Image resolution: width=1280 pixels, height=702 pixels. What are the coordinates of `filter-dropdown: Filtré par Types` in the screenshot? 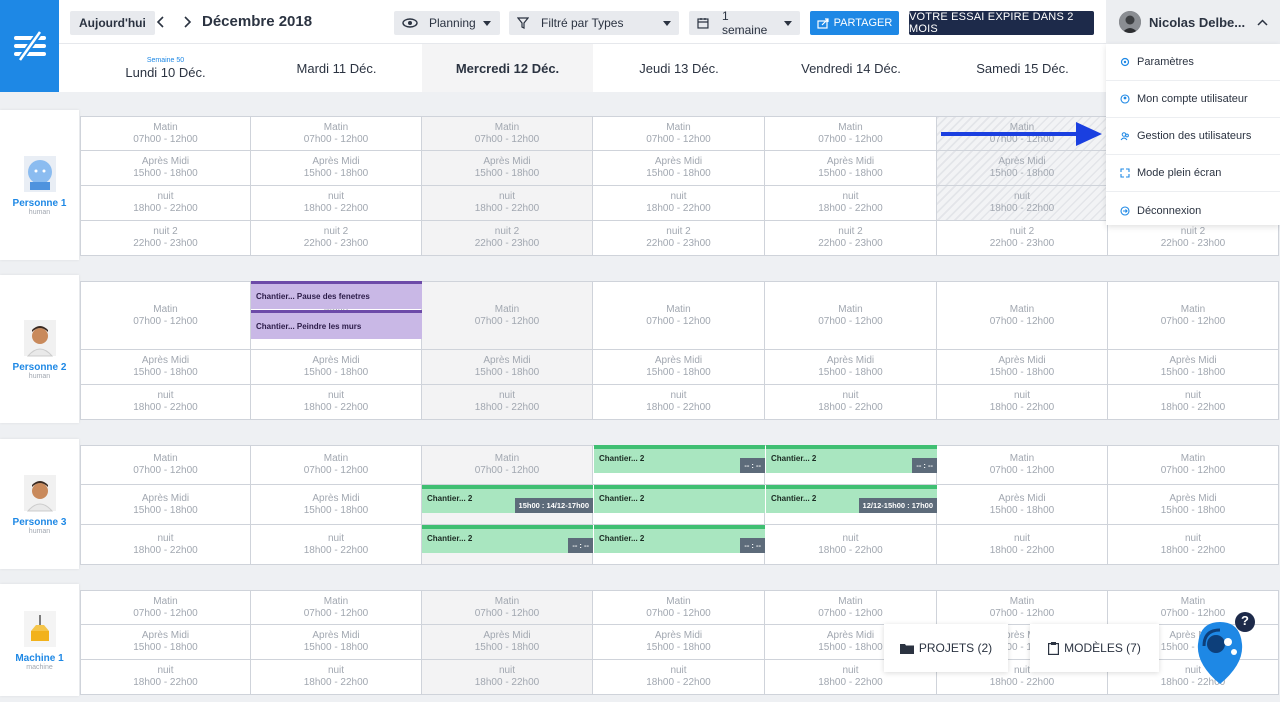 It's located at (594, 23).